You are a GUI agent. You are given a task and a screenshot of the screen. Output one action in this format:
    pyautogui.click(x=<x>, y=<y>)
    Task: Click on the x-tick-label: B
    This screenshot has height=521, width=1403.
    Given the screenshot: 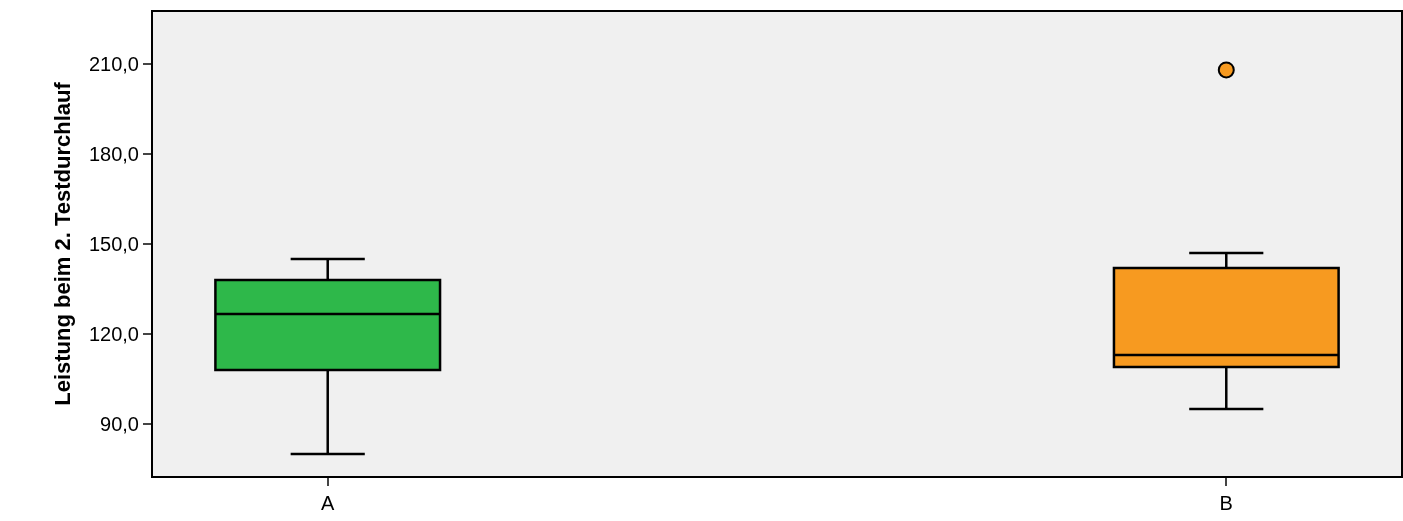 What is the action you would take?
    pyautogui.click(x=1226, y=503)
    